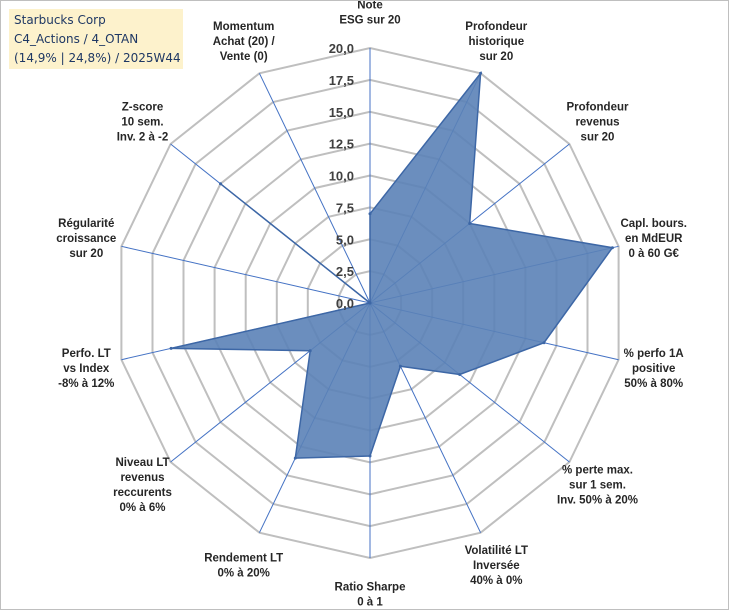  I want to click on tick-label: 2,5, so click(345, 271).